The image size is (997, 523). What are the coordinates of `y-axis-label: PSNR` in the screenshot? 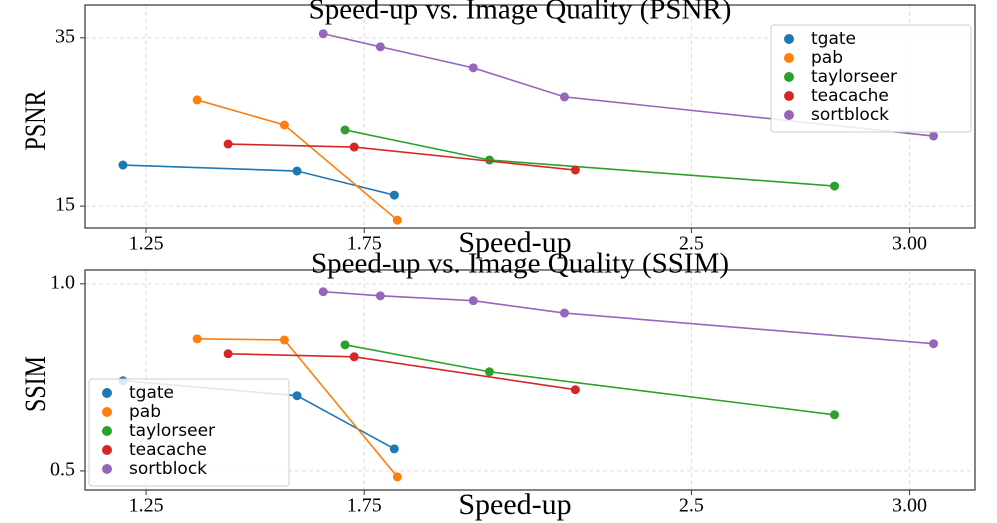 It's located at (34, 120).